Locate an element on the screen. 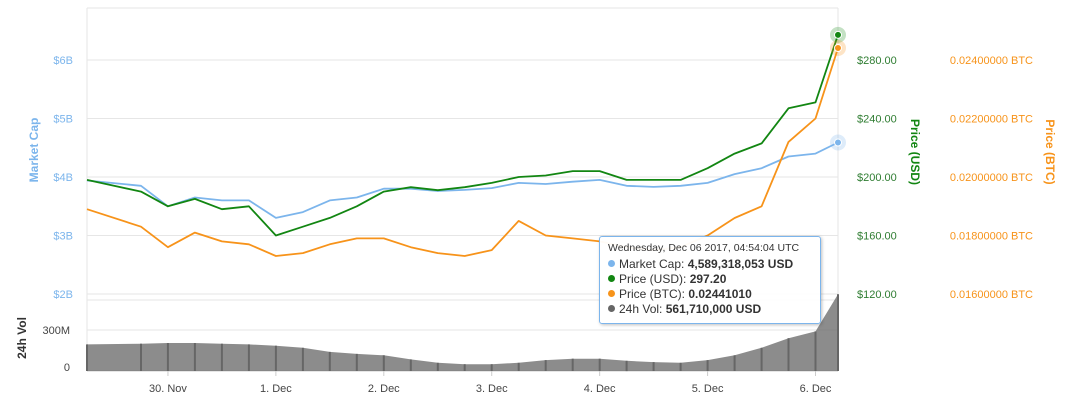 Image resolution: width=1078 pixels, height=408 pixels. market-cap-dot-icon is located at coordinates (611, 264).